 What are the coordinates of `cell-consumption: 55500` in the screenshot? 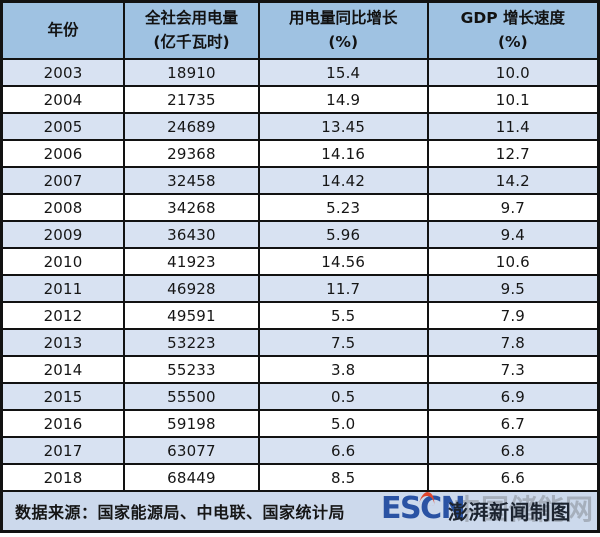 It's located at (191, 396).